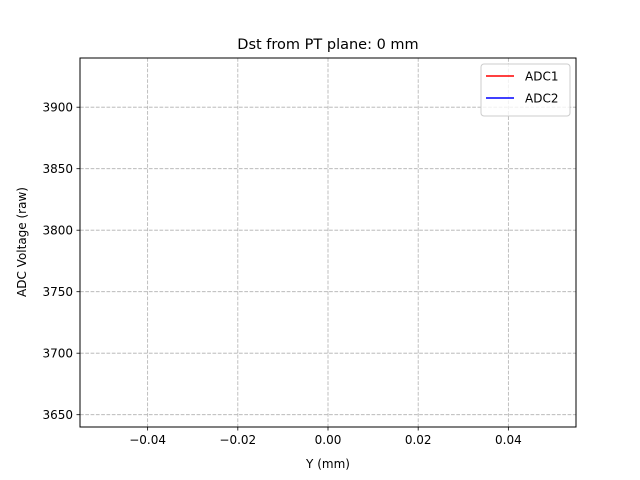 The height and width of the screenshot is (480, 640). I want to click on y-tick-label: 3800, so click(57, 231).